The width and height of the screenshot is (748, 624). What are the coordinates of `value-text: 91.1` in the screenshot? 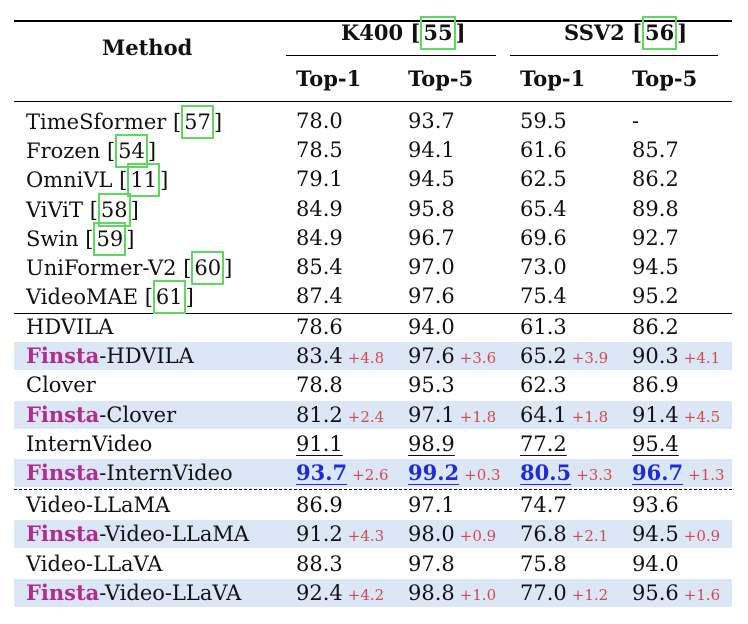 It's located at (319, 443).